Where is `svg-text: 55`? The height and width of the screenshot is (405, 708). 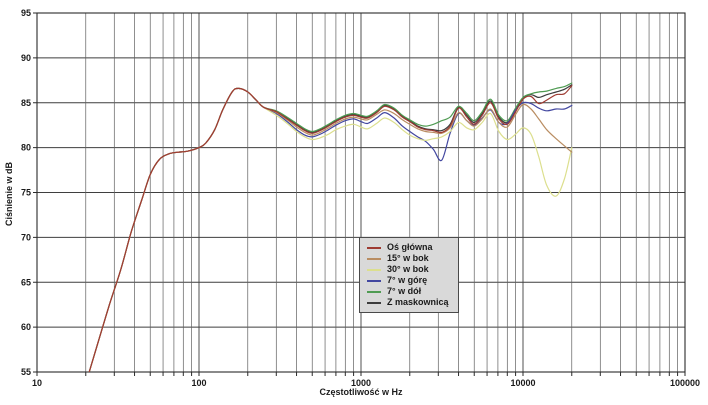
svg-text: 55 is located at coordinates (26, 372).